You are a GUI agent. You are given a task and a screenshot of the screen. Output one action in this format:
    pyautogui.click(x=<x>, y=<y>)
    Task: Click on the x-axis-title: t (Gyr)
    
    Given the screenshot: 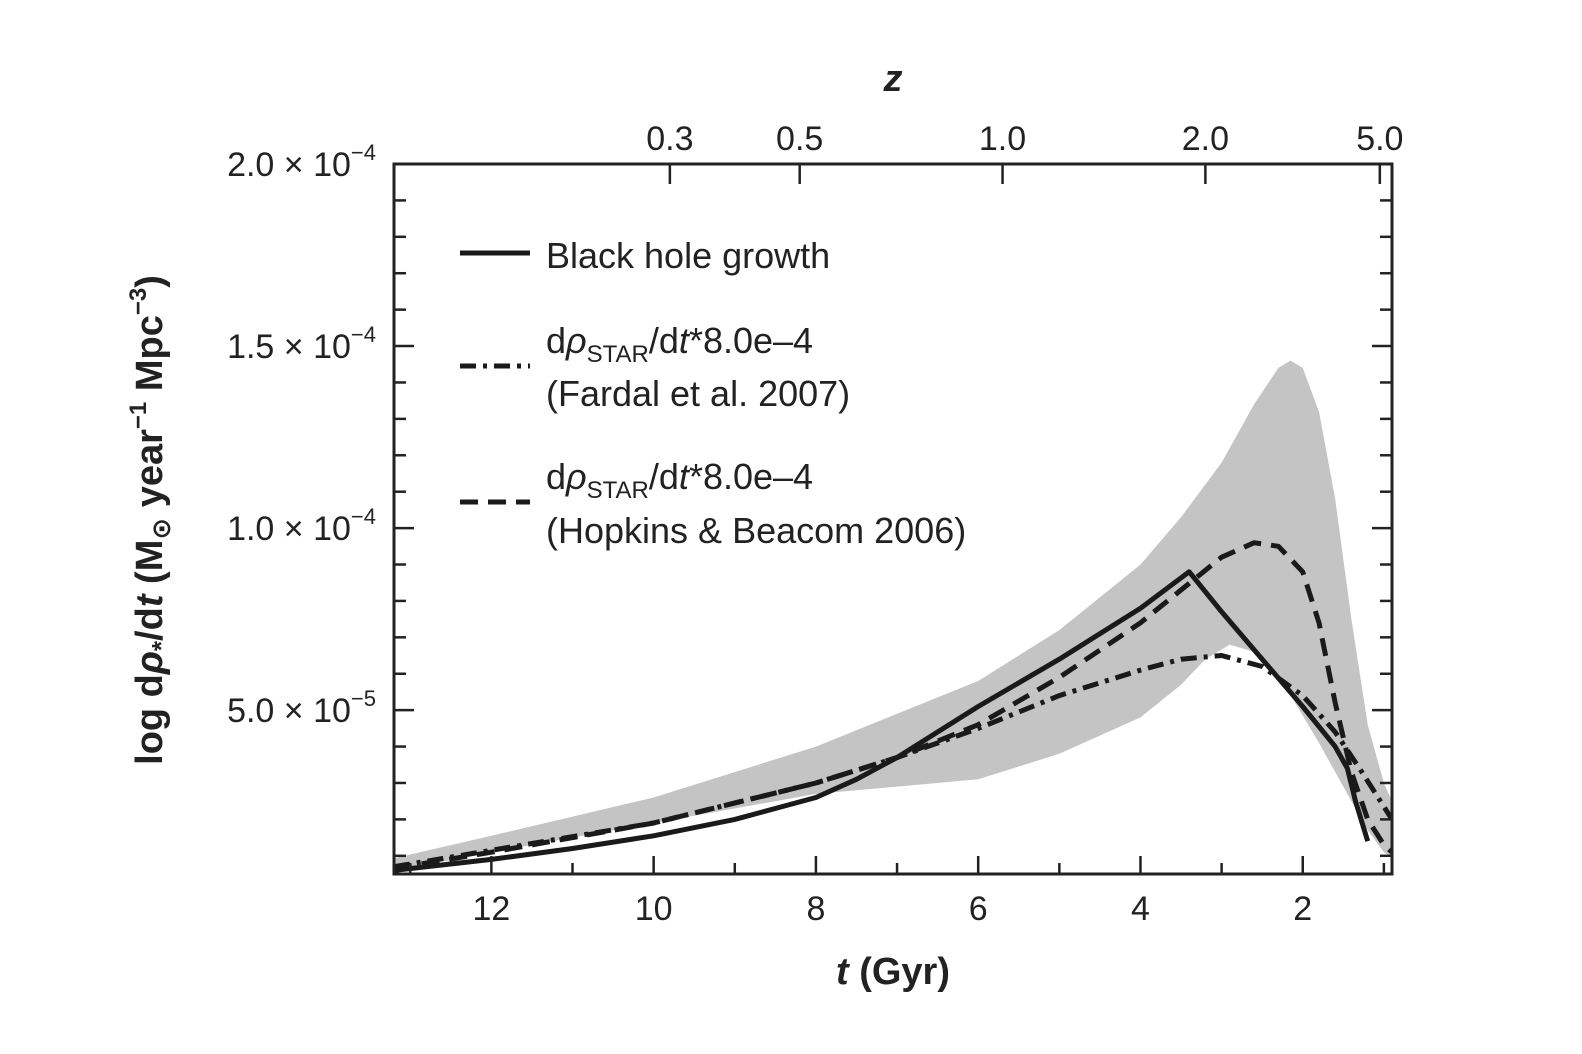 What is the action you would take?
    pyautogui.click(x=893, y=972)
    